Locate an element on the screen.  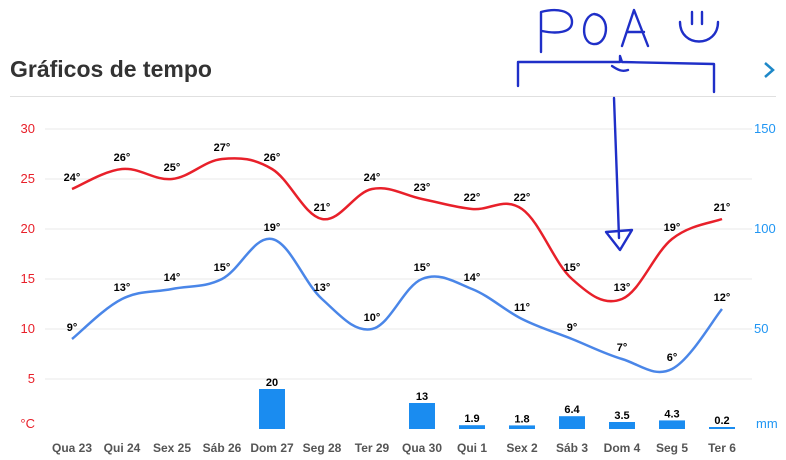
x-tick-label: Sex 2 is located at coordinates (522, 448).